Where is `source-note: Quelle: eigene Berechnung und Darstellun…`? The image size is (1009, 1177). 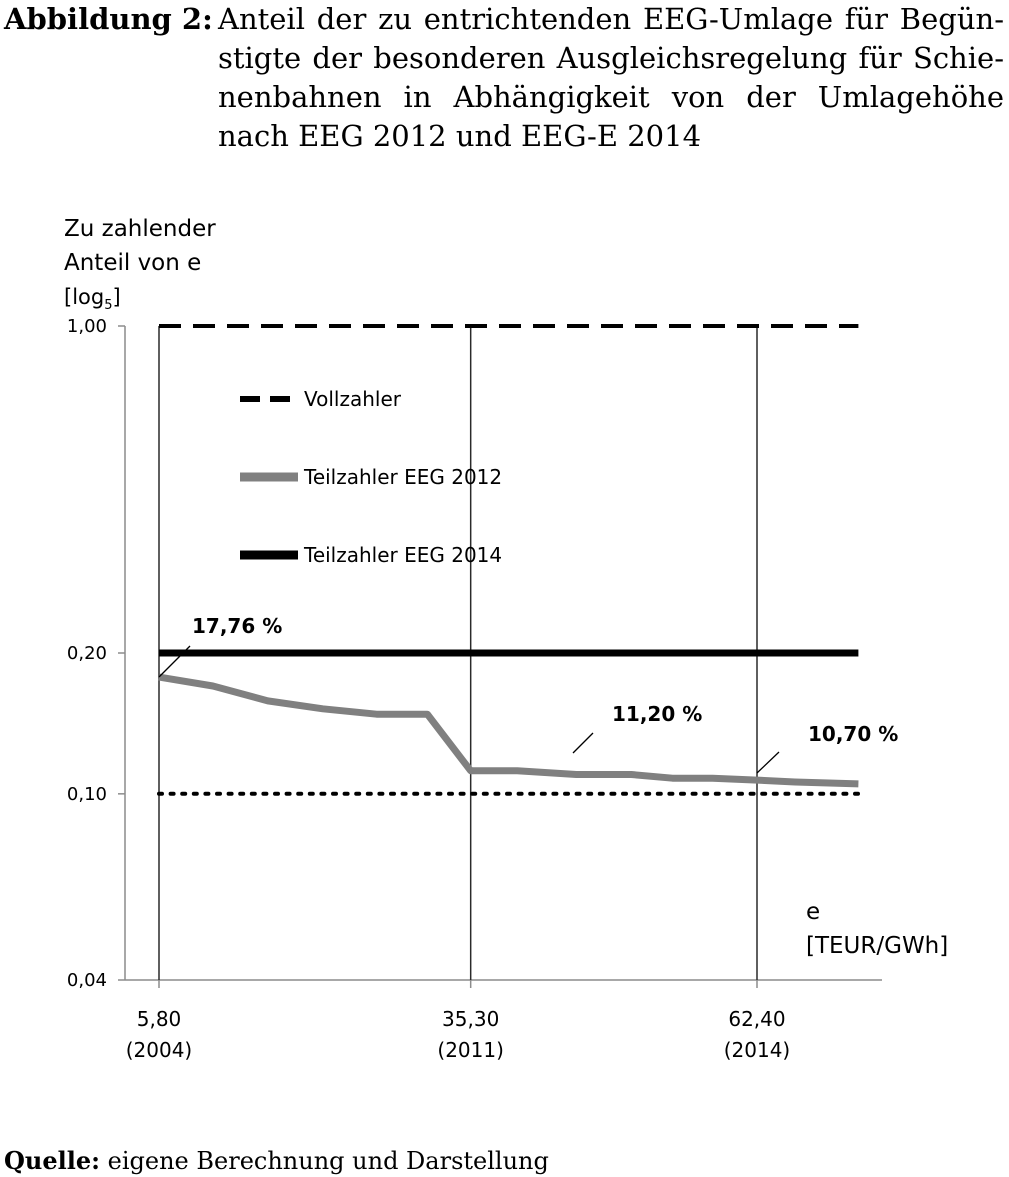
source-note: Quelle: eigene Berechnung und Darstellun… is located at coordinates (276, 1160).